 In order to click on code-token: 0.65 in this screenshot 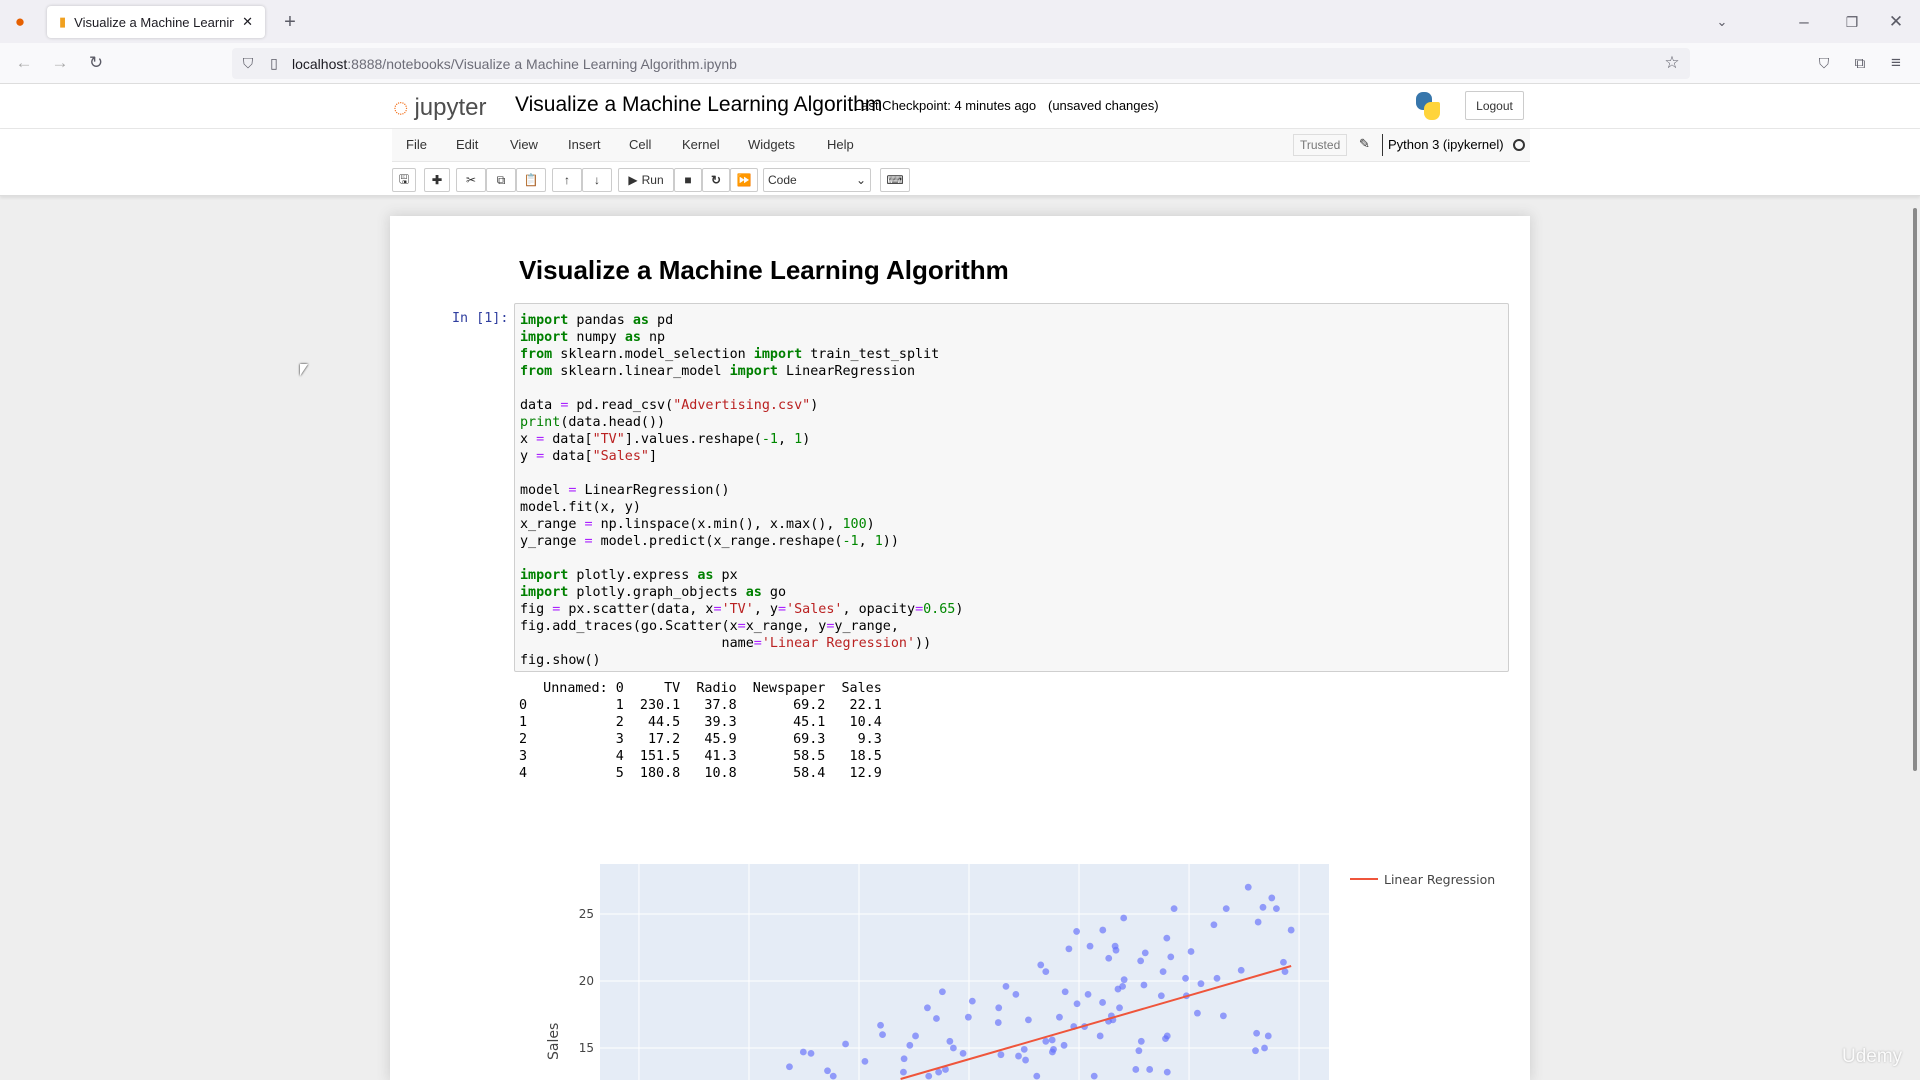, I will do `click(939, 609)`.